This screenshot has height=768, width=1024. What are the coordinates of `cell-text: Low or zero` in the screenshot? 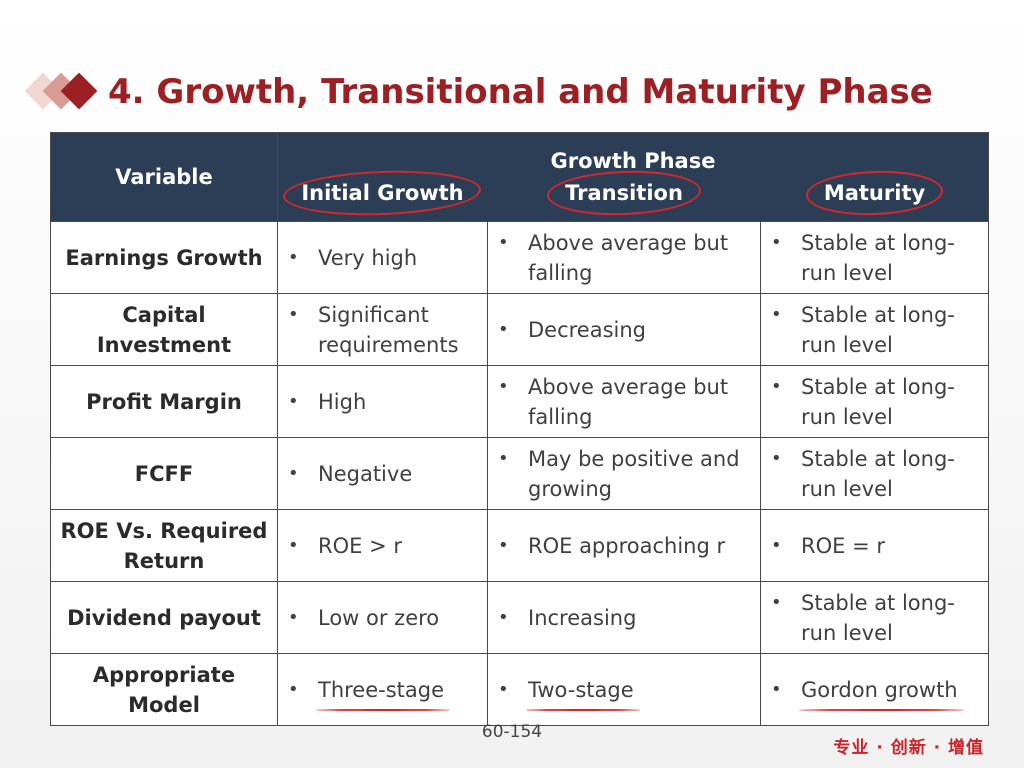 It's located at (379, 617).